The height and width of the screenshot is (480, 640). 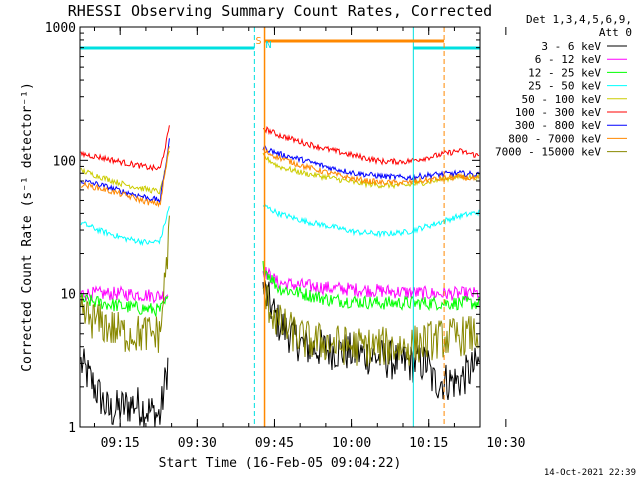 What do you see at coordinates (60, 28) in the screenshot?
I see `y-tick-label: 1000` at bounding box center [60, 28].